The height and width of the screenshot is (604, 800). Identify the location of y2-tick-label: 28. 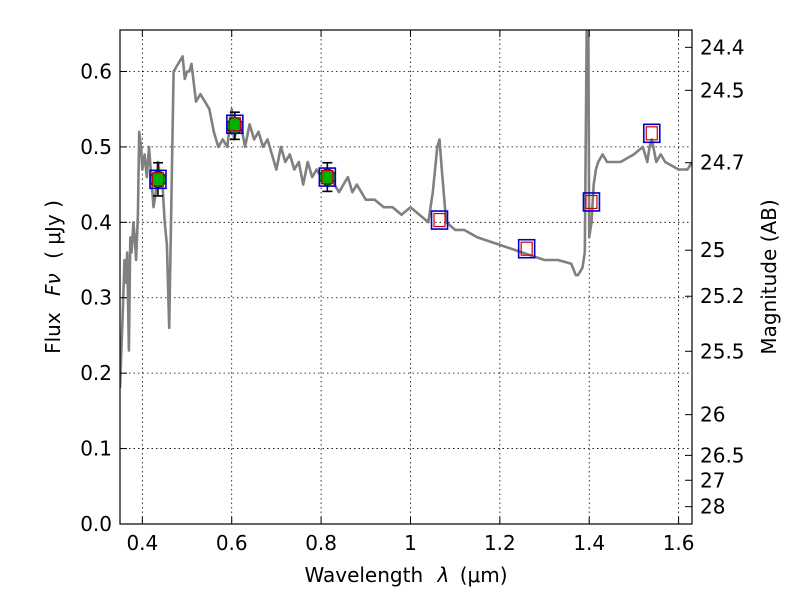
(712, 507).